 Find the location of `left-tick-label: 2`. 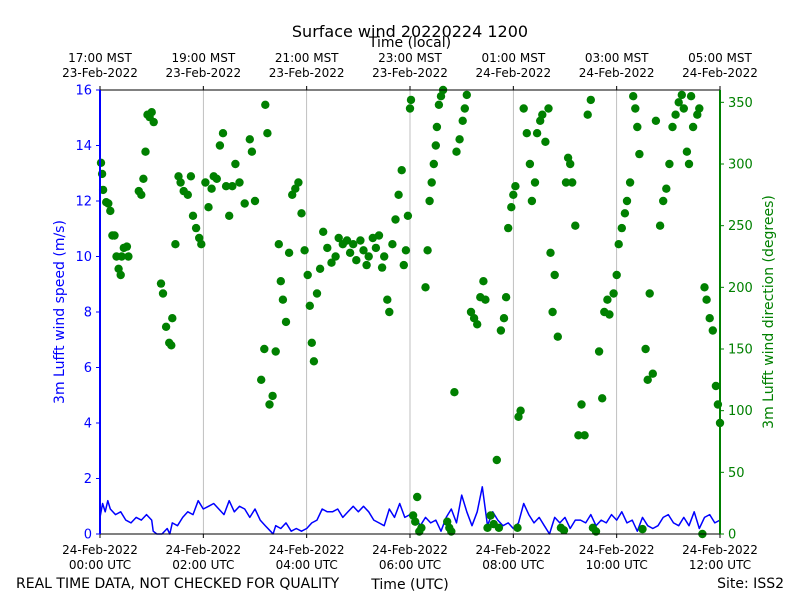

left-tick-label: 2 is located at coordinates (88, 479).